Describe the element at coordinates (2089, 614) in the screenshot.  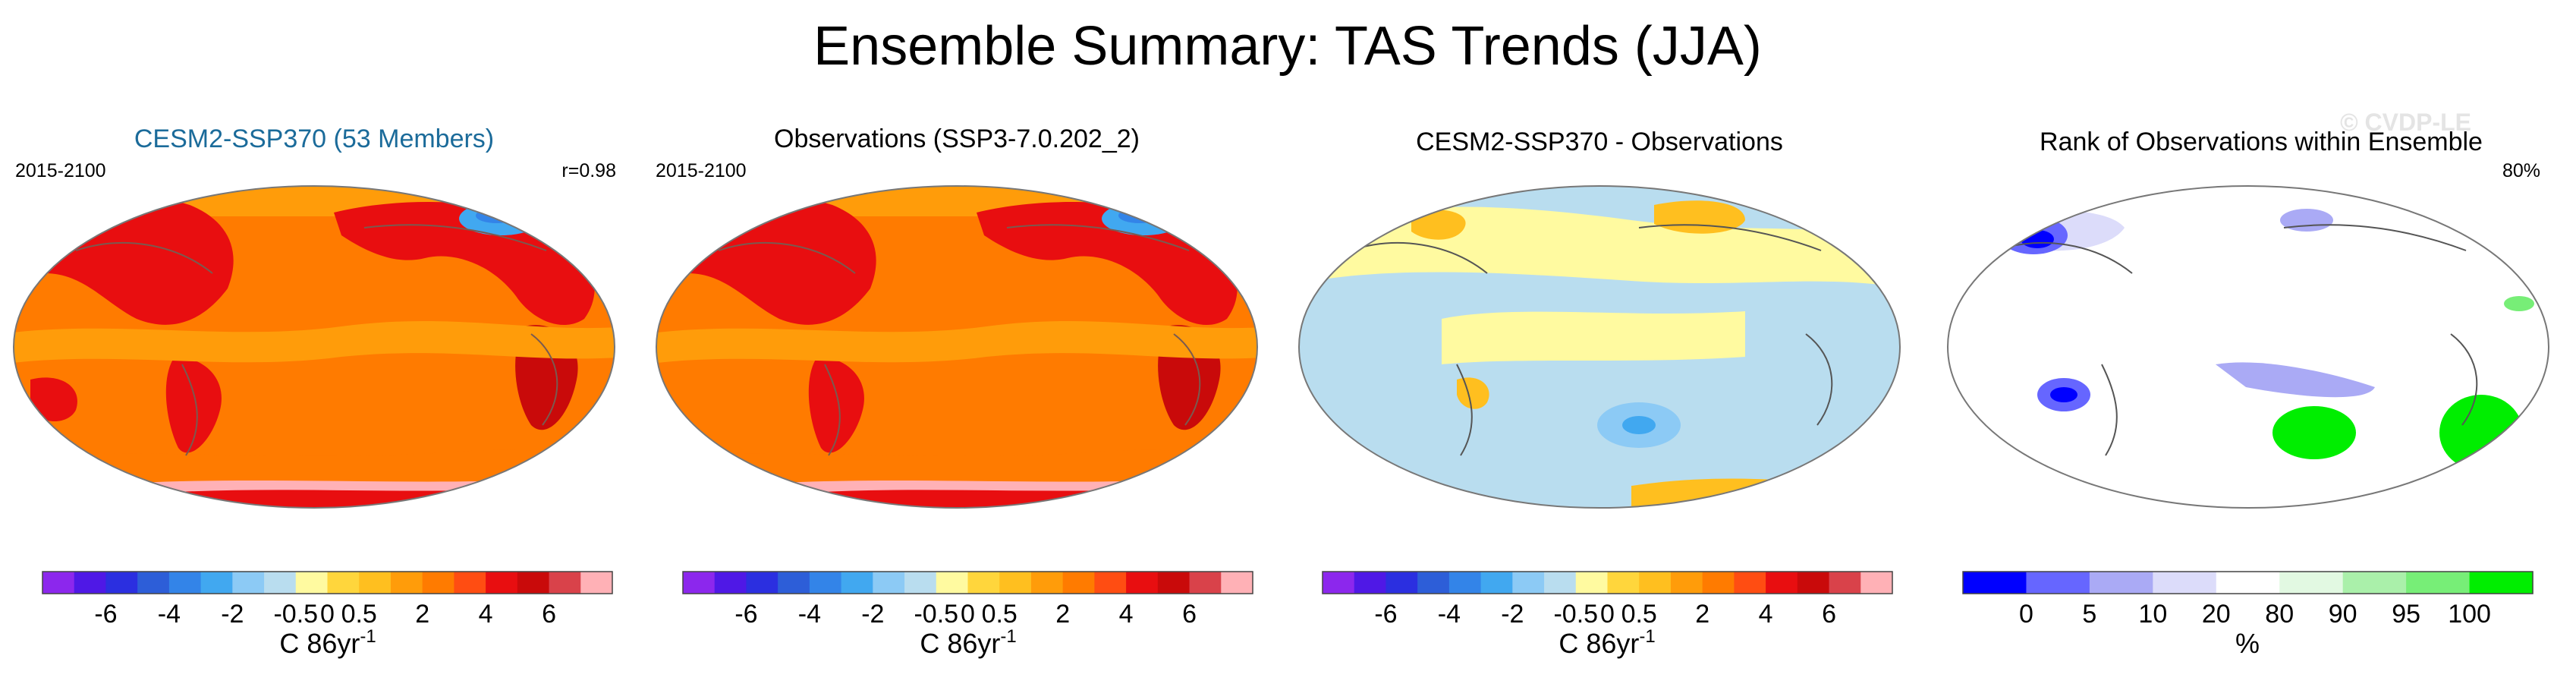
I see `colorbar-tick-label: 5` at that location.